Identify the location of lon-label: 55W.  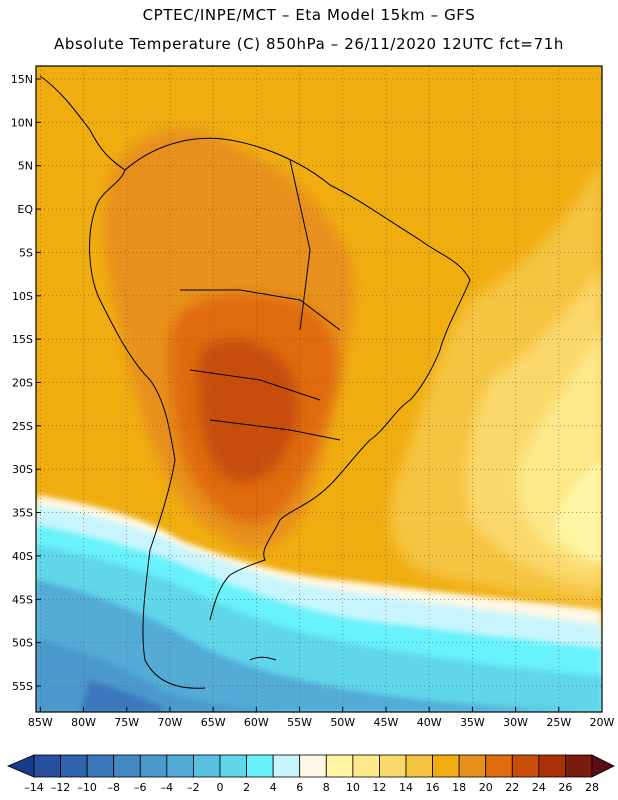
(299, 722).